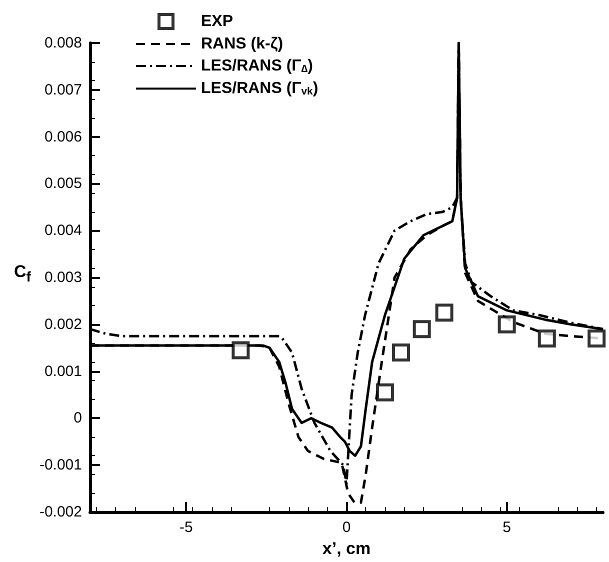  I want to click on y-tick-label: 0, so click(78, 418).